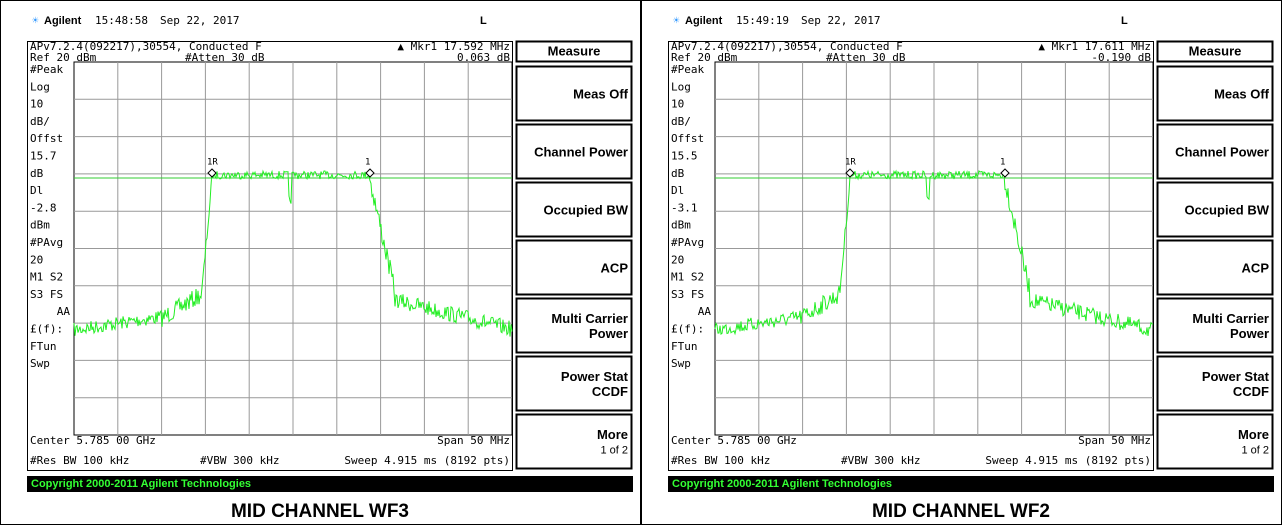 This screenshot has height=525, width=1283. What do you see at coordinates (840, 20) in the screenshot?
I see `date: Sep 22, 2017` at bounding box center [840, 20].